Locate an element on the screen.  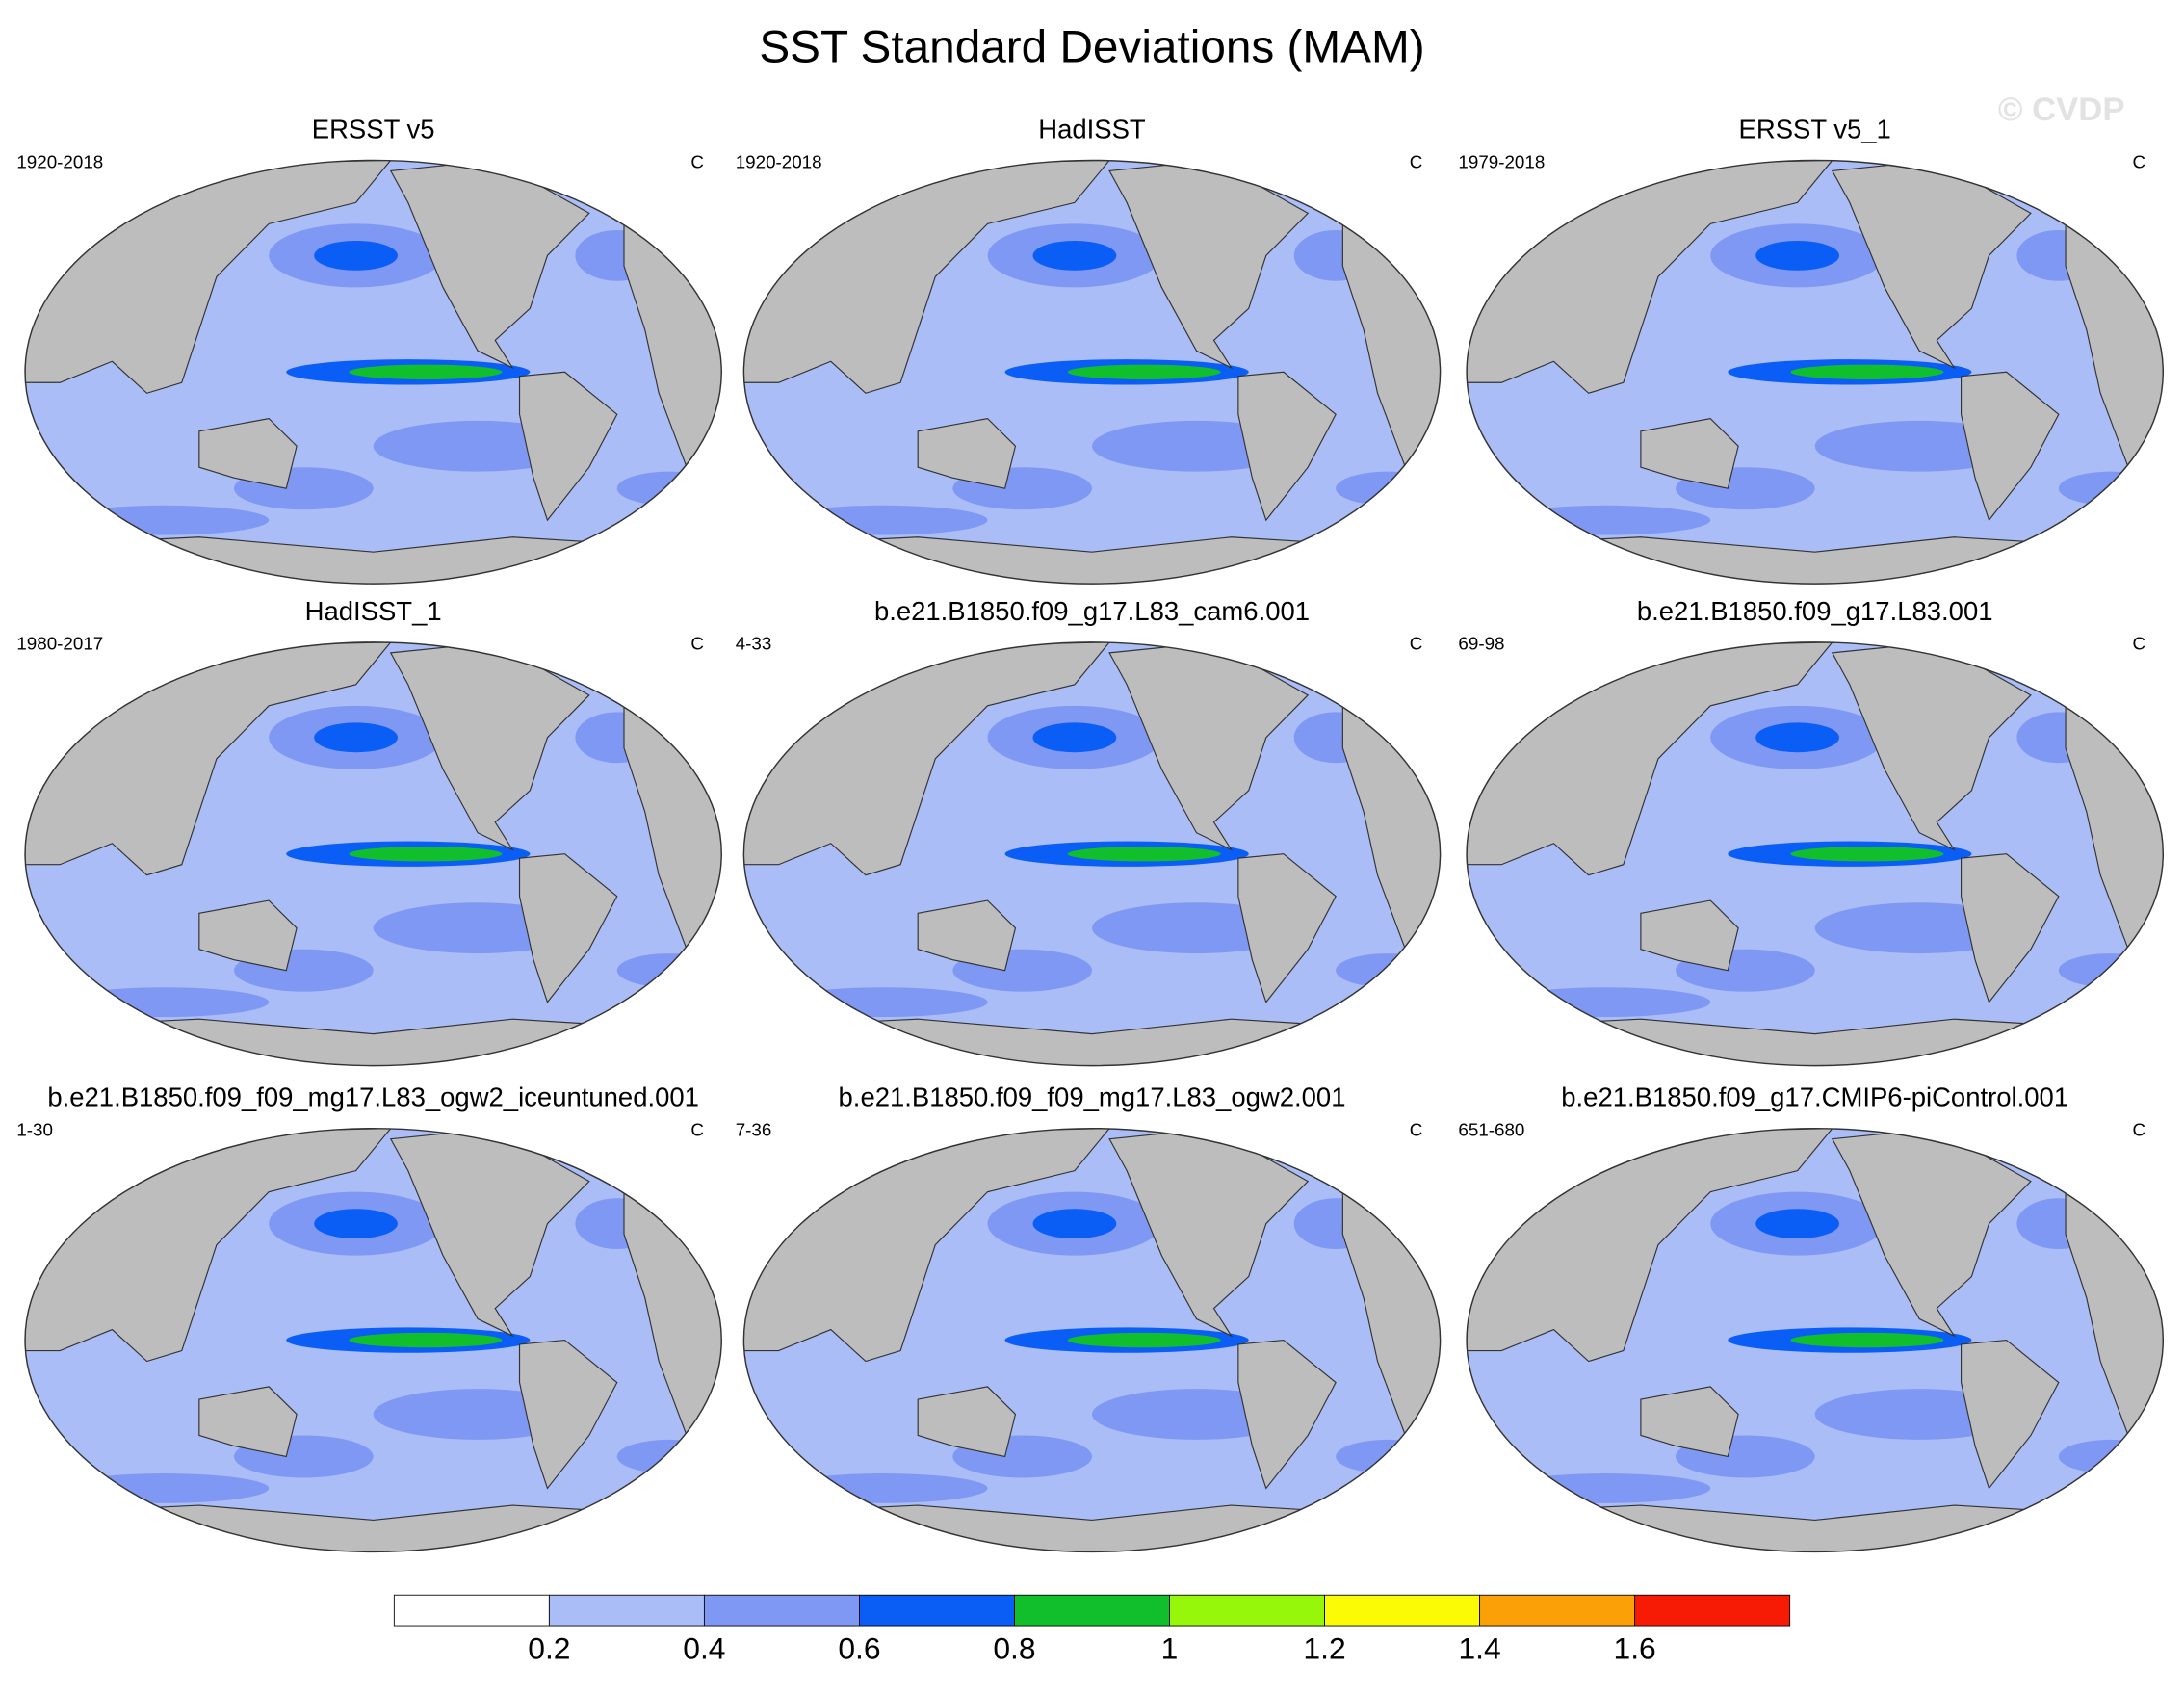
colorbar-tick-label: 0.6 is located at coordinates (859, 1648).